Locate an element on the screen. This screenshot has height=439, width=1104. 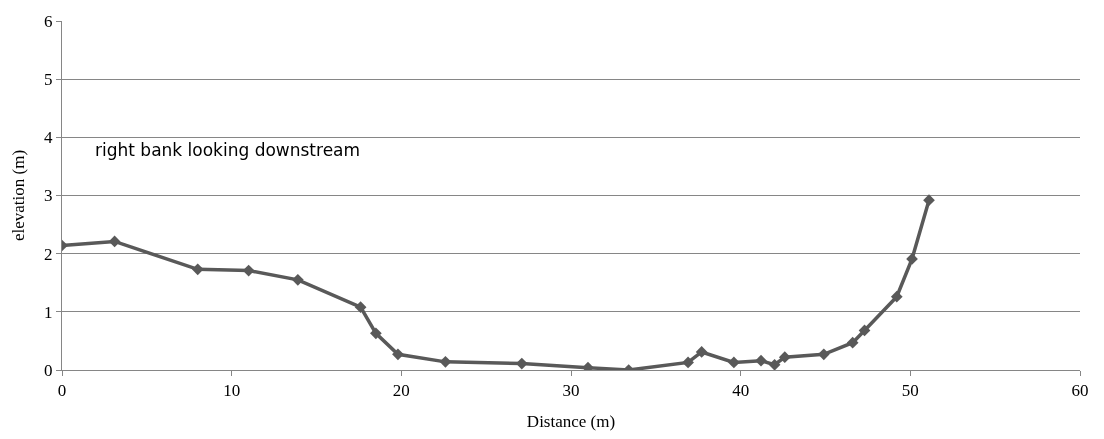
x-tick-label: 0 is located at coordinates (62, 391).